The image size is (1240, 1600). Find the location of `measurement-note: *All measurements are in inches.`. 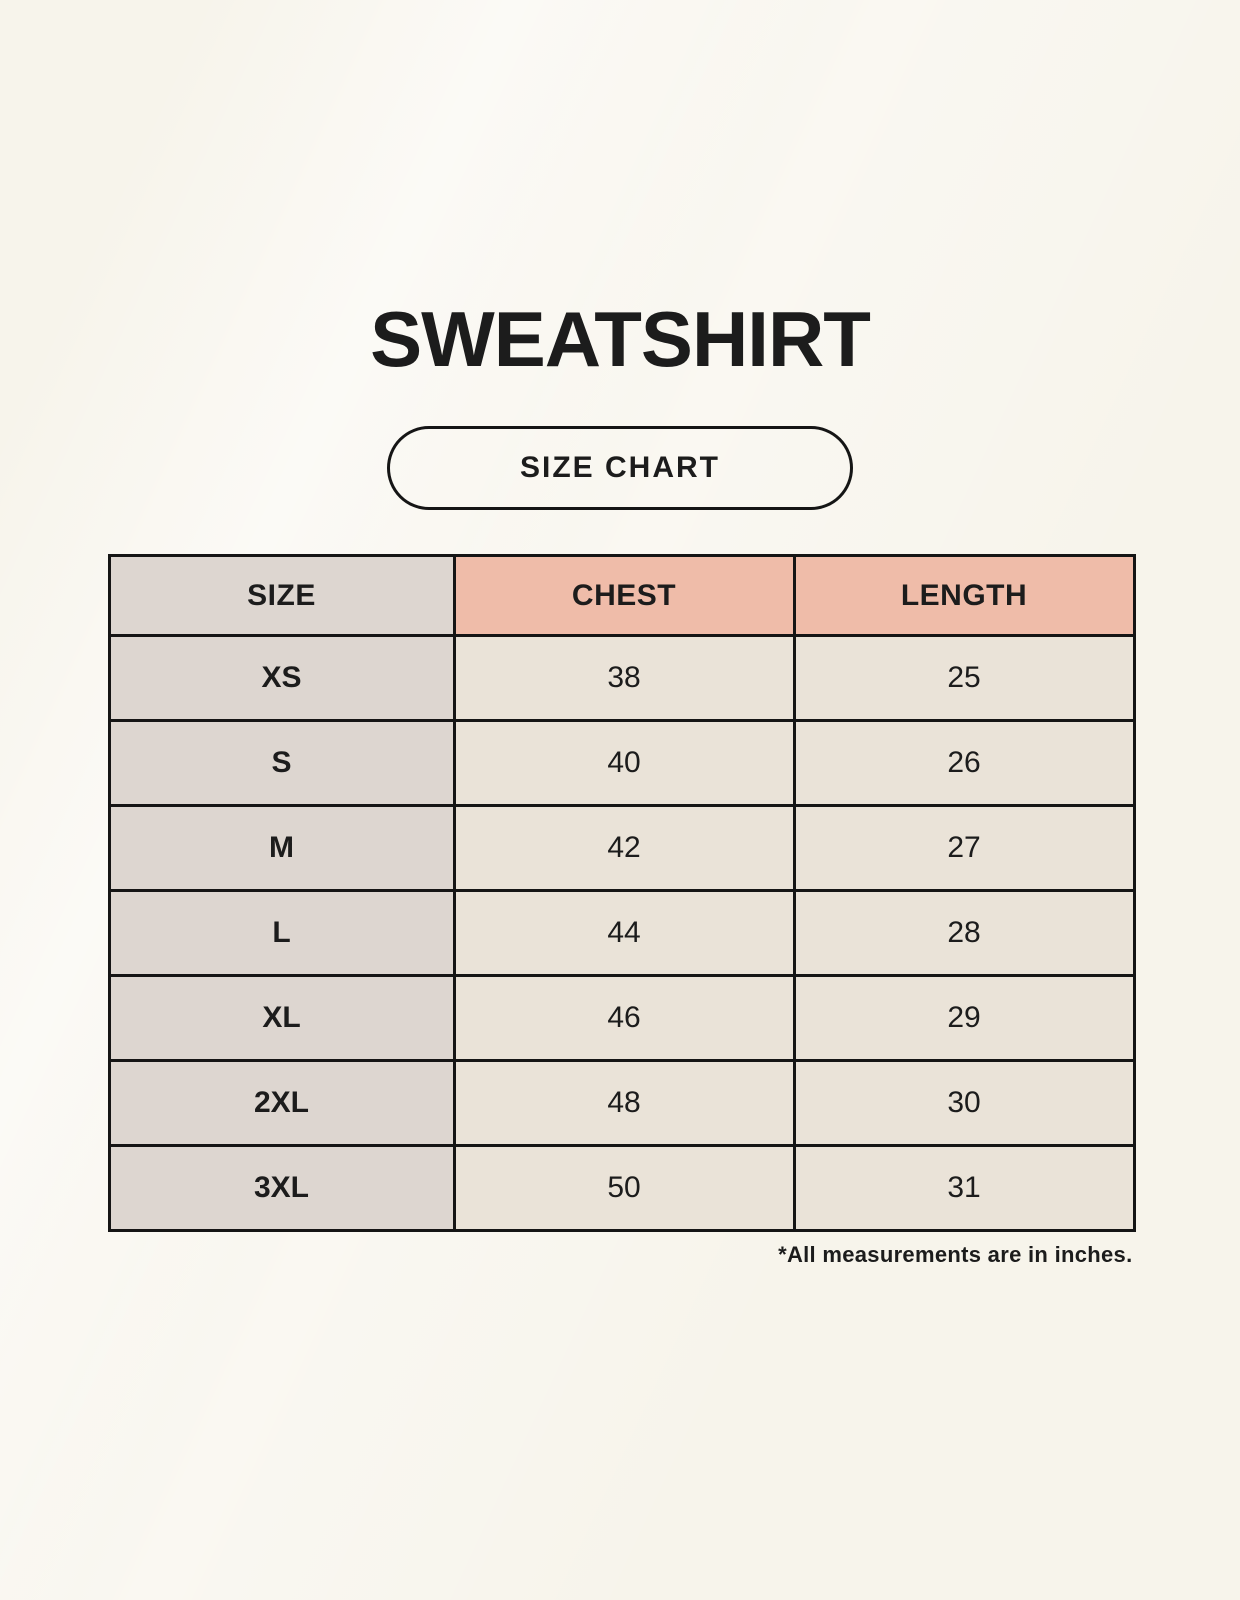

measurement-note: *All measurements are in inches. is located at coordinates (955, 1254).